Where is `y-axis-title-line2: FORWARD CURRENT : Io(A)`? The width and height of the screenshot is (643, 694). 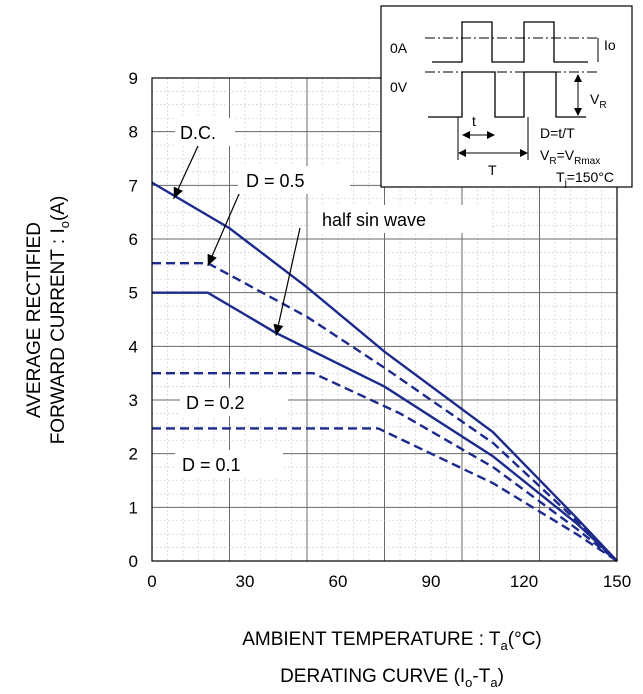
y-axis-title-line2: FORWARD CURRENT : Io(A) is located at coordinates (60, 320).